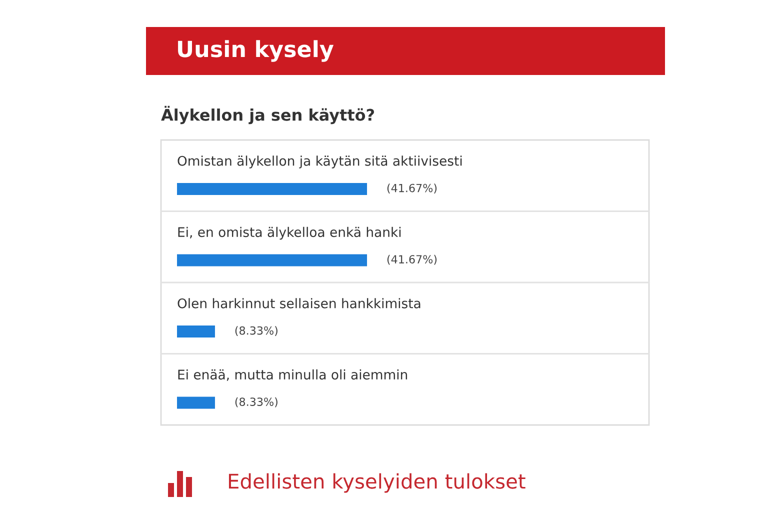 The width and height of the screenshot is (781, 521). Describe the element at coordinates (299, 303) in the screenshot. I see `y-tick-label: Olen harkinnut sellaisen hankkimista` at that location.